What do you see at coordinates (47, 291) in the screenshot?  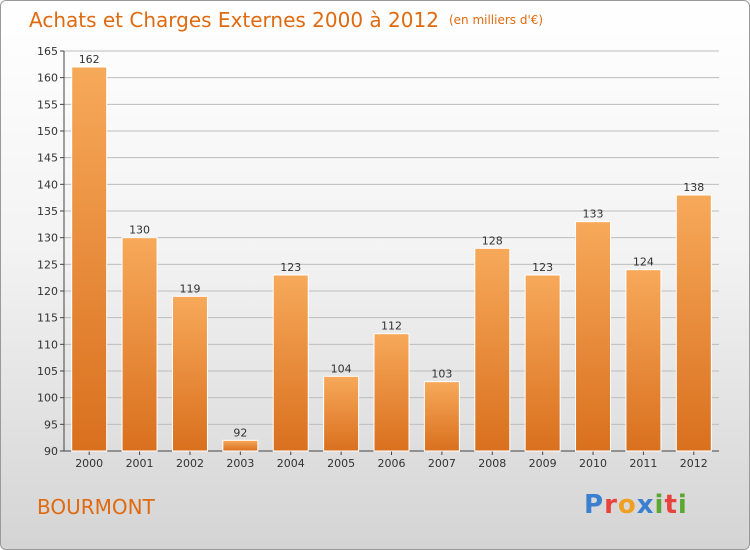 I see `y-tick-label: 120` at bounding box center [47, 291].